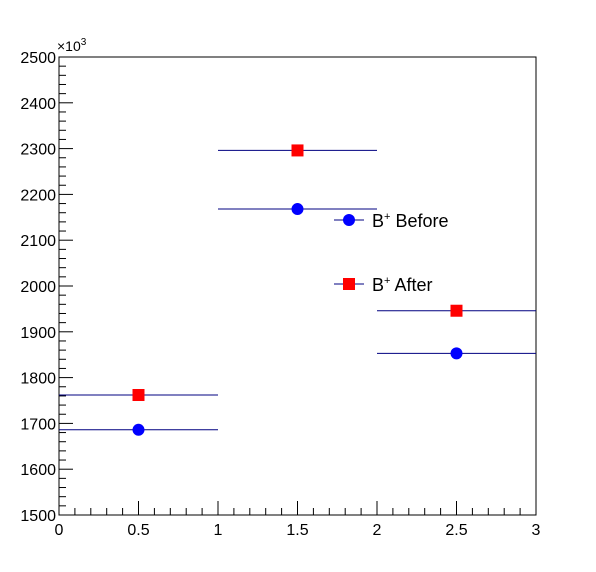  I want to click on b-after-legend-marker, so click(349, 284).